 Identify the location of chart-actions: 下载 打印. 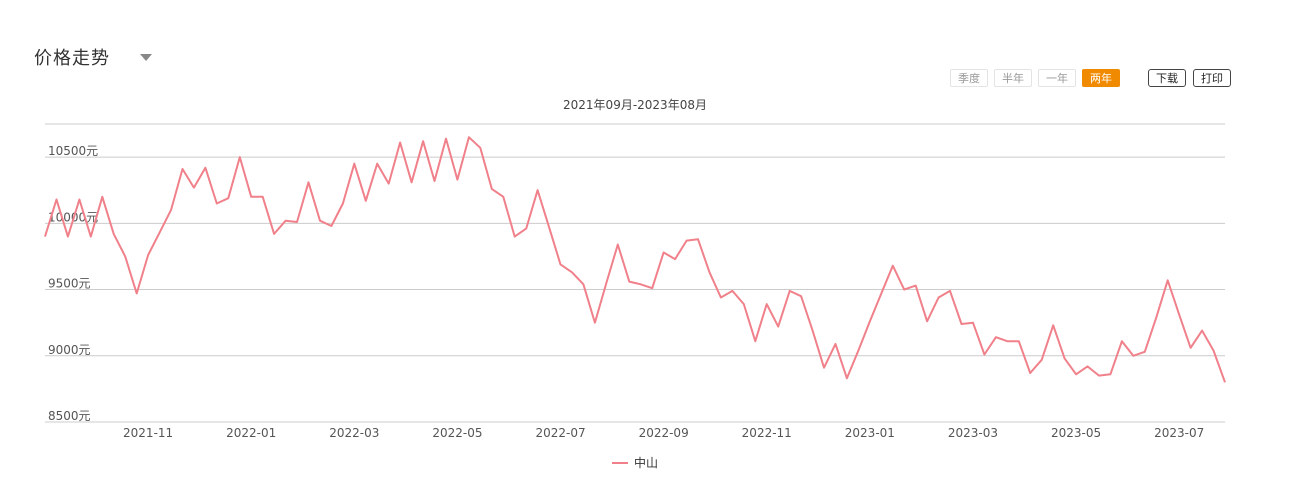
(1189, 78).